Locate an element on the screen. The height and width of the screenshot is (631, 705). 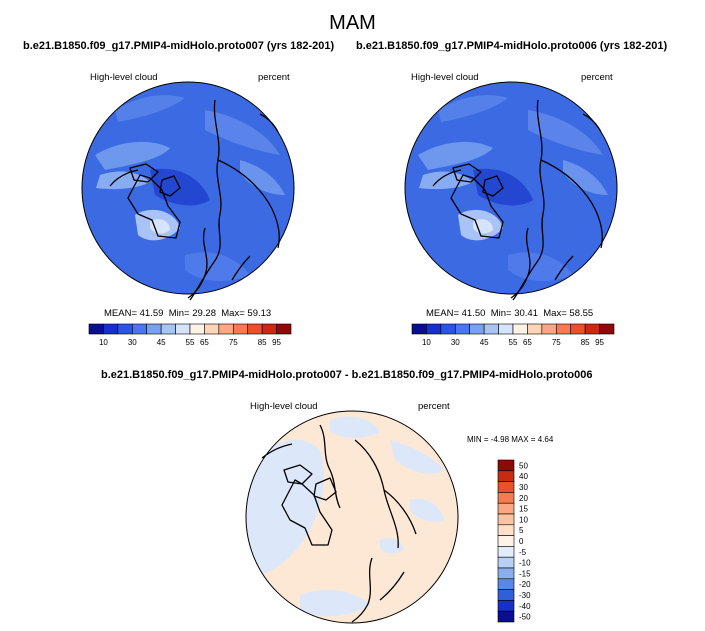
colorbar-tick-label: 75 is located at coordinates (556, 342).